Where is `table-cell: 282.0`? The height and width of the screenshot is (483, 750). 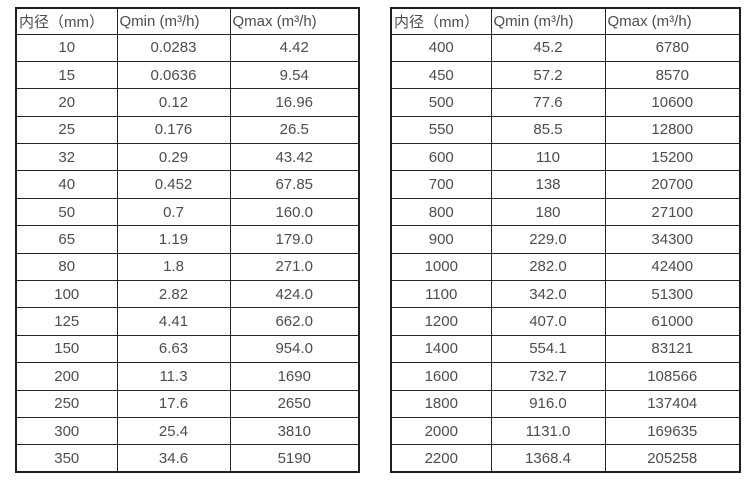
table-cell: 282.0 is located at coordinates (548, 267).